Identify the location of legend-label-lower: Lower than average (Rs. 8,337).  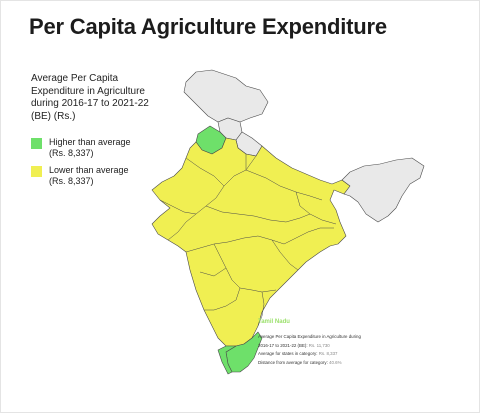
(109, 176).